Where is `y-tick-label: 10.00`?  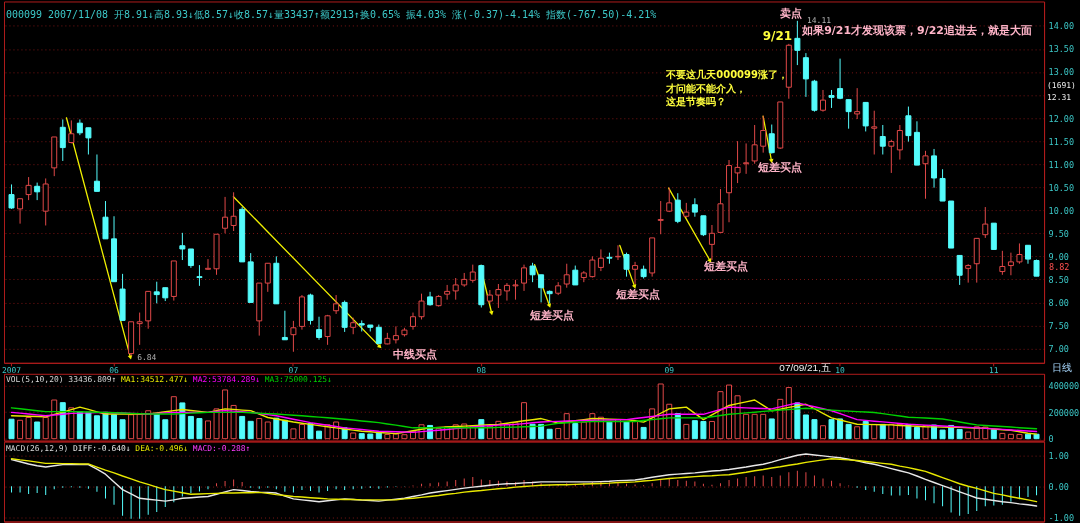 y-tick-label: 10.00 is located at coordinates (1061, 210).